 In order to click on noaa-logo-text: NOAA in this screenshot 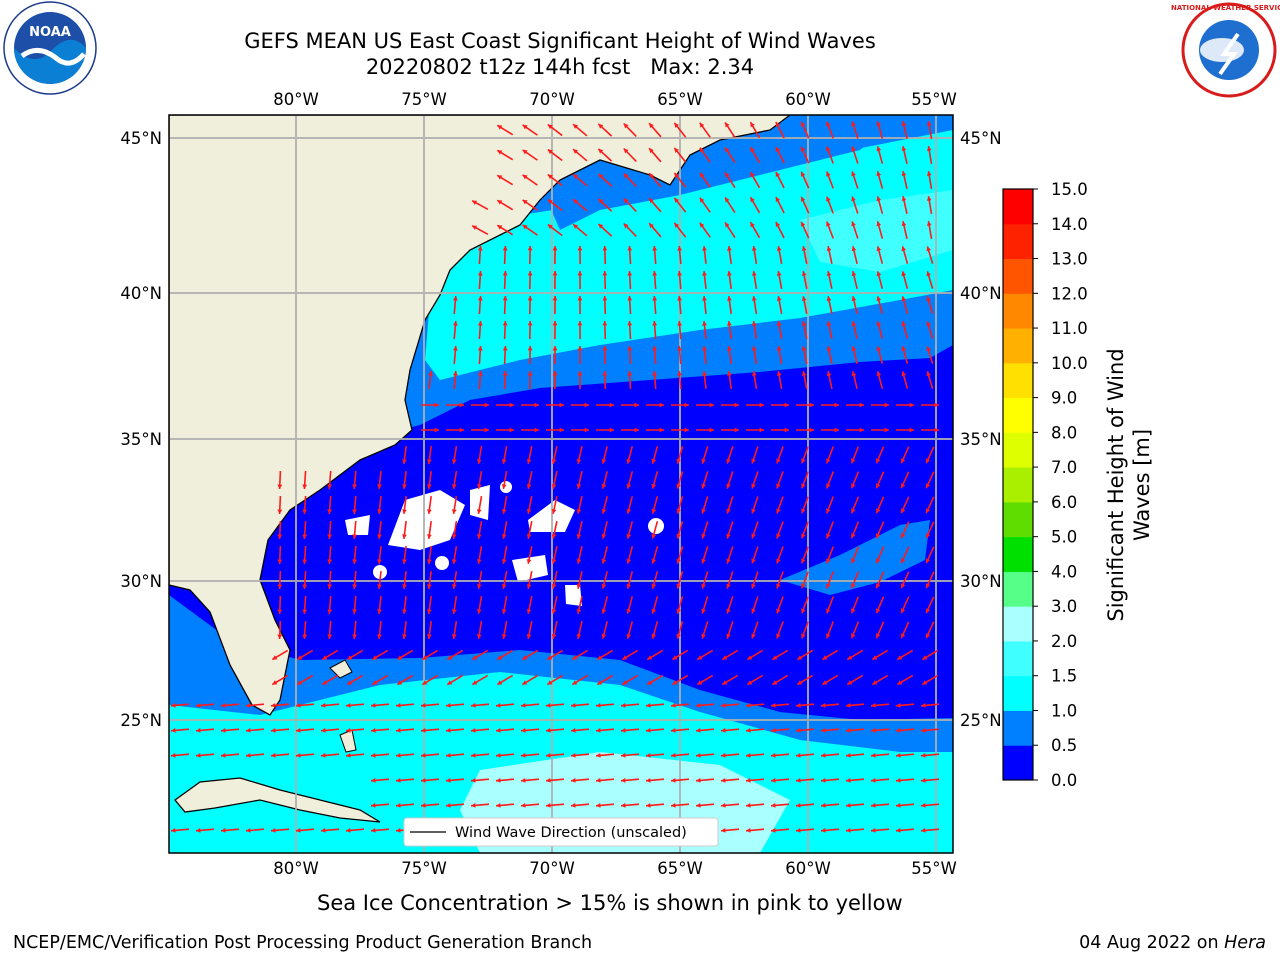, I will do `click(50, 32)`.